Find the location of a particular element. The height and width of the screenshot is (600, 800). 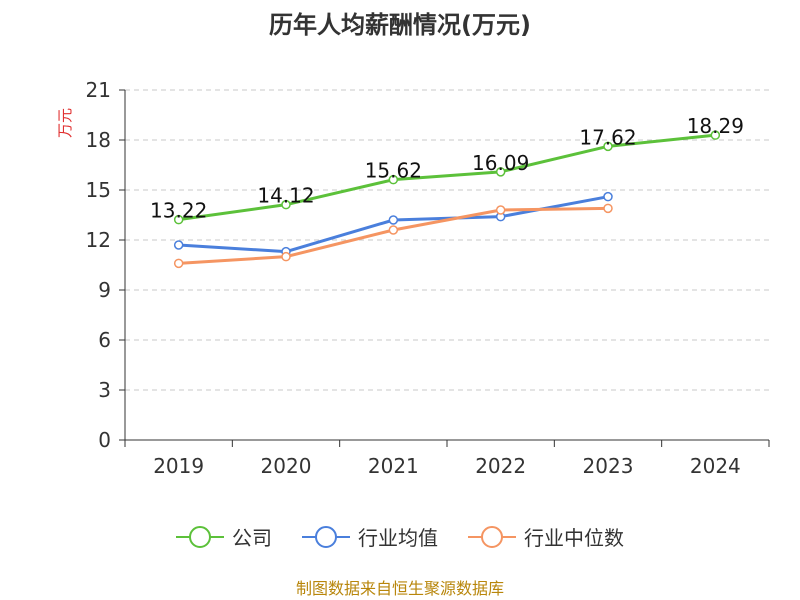

data-labels: 13.22 14.12 15.62 16.09 17.62 18.29 is located at coordinates (447, 168).